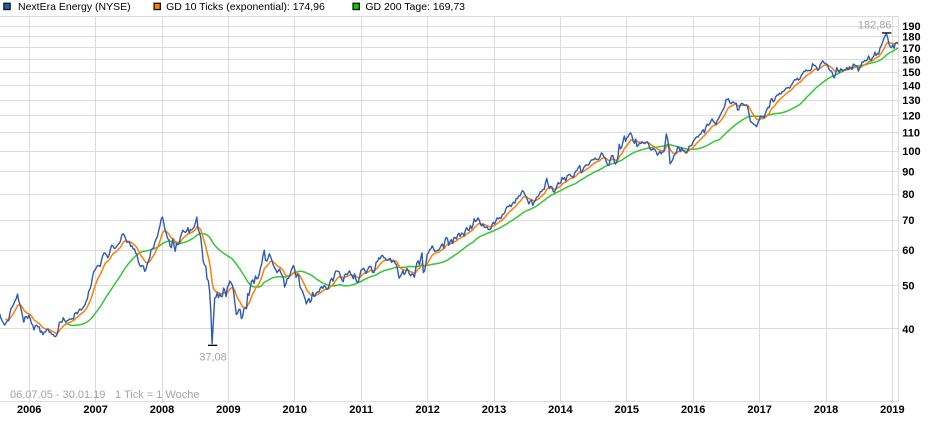  Describe the element at coordinates (908, 330) in the screenshot. I see `svg-text: 40` at that location.